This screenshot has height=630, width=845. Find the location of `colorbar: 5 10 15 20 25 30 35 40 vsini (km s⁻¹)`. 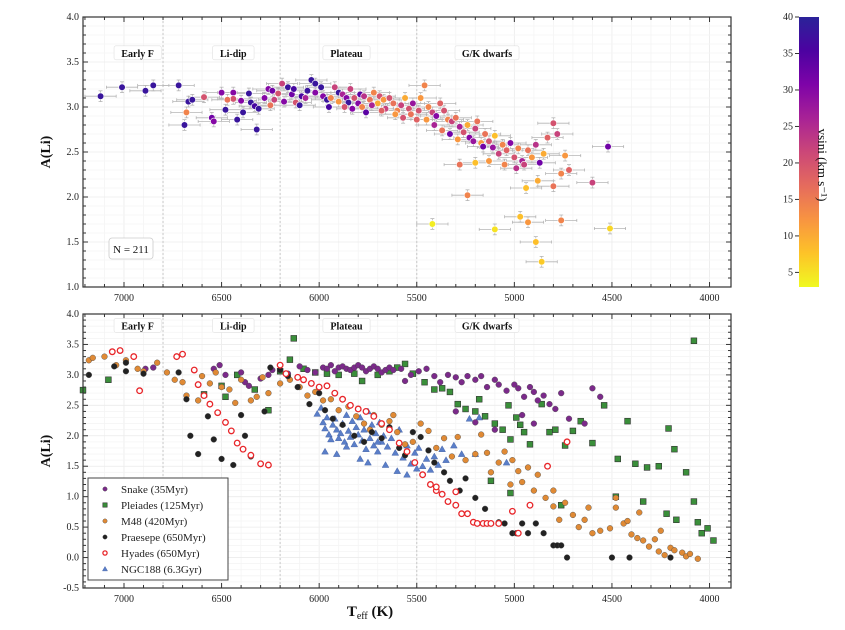

colorbar: 5 10 15 20 25 30 35 40 vsini (km s⁻¹) is located at coordinates (806, 149).